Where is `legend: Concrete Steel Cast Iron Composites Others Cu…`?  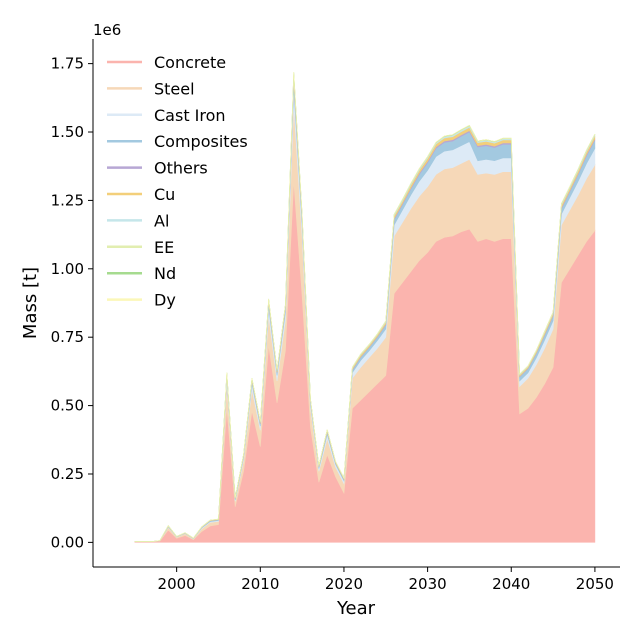 legend: Concrete Steel Cast Iron Composites Others Cu… is located at coordinates (177, 181).